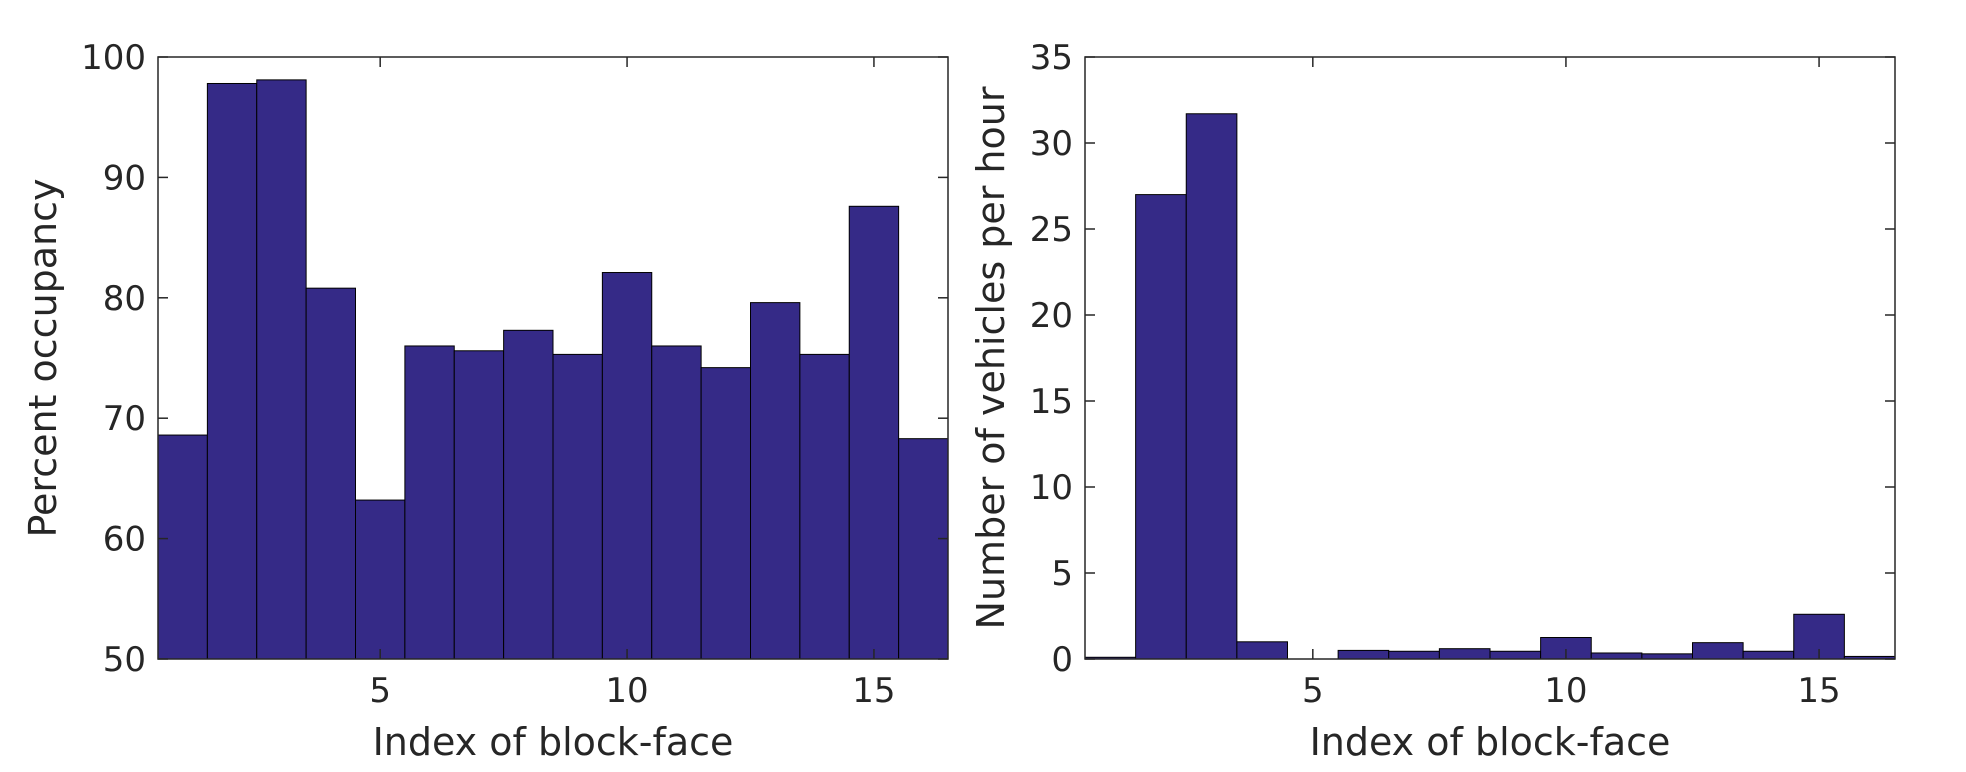 The image size is (1966, 772). Describe the element at coordinates (991, 357) in the screenshot. I see `y-axis-label: Number of vehicles per hour` at that location.